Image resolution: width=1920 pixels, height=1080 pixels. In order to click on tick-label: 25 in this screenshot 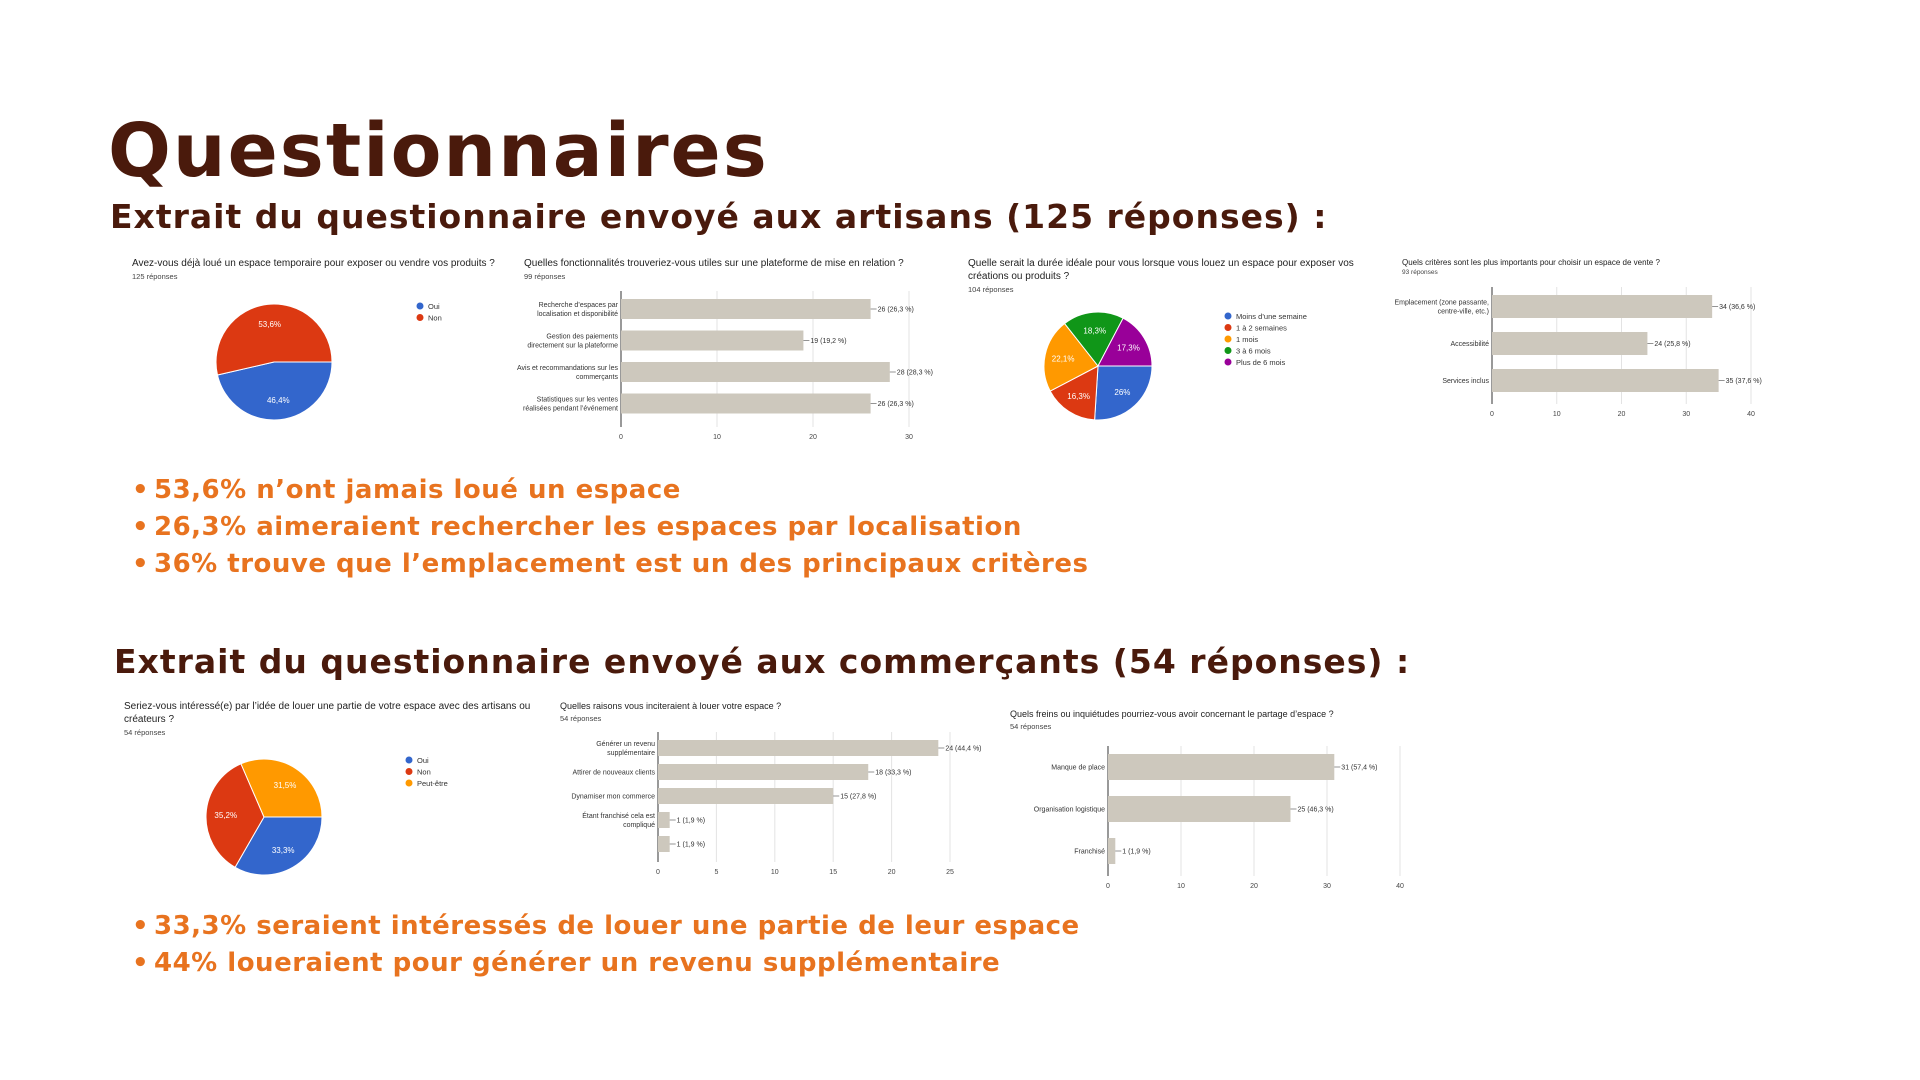, I will do `click(950, 872)`.